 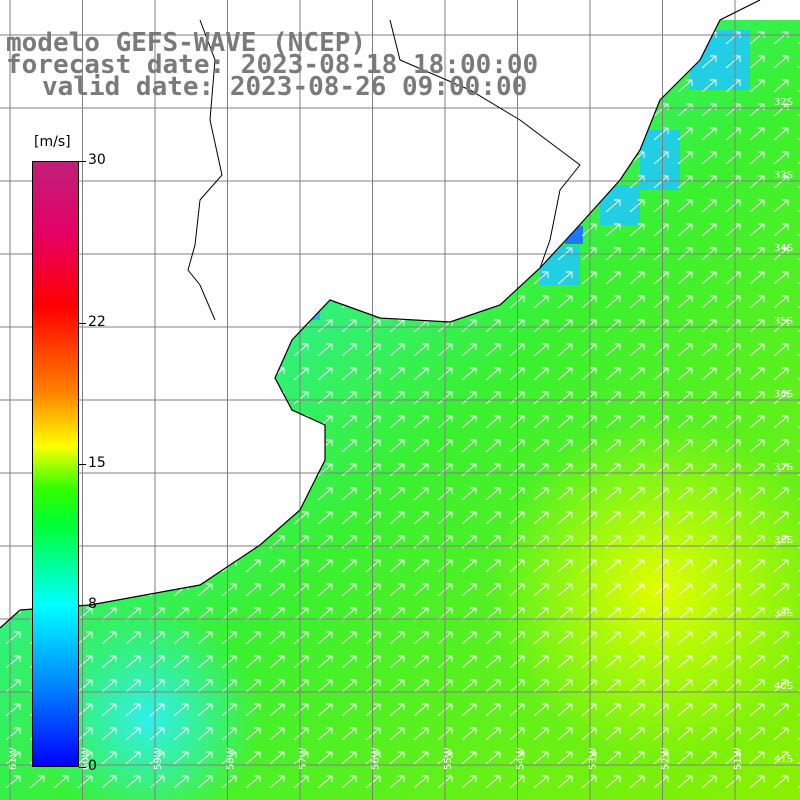 What do you see at coordinates (666, 758) in the screenshot?
I see `longitude-label: 52W` at bounding box center [666, 758].